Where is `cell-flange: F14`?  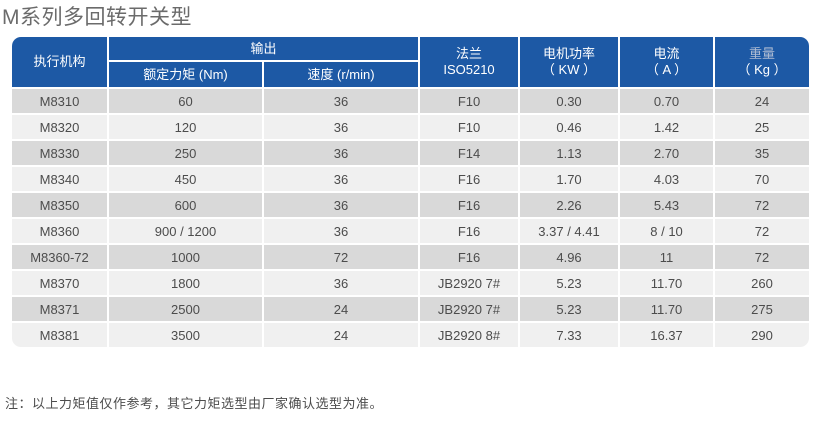 cell-flange: F14 is located at coordinates (469, 153).